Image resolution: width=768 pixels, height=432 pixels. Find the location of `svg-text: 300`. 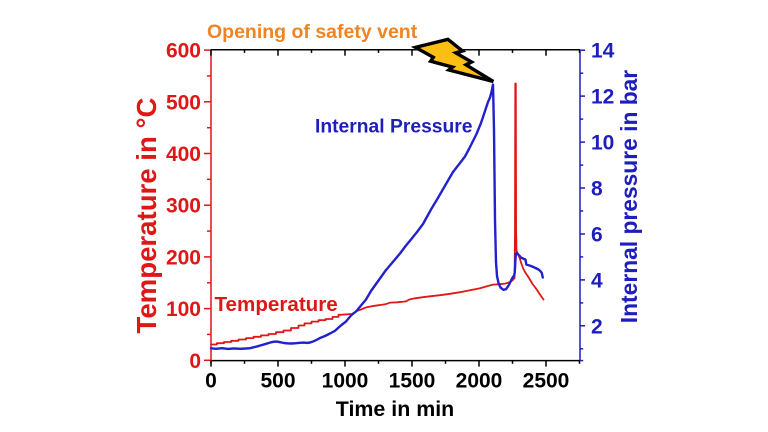

svg-text: 300 is located at coordinates (183, 206).